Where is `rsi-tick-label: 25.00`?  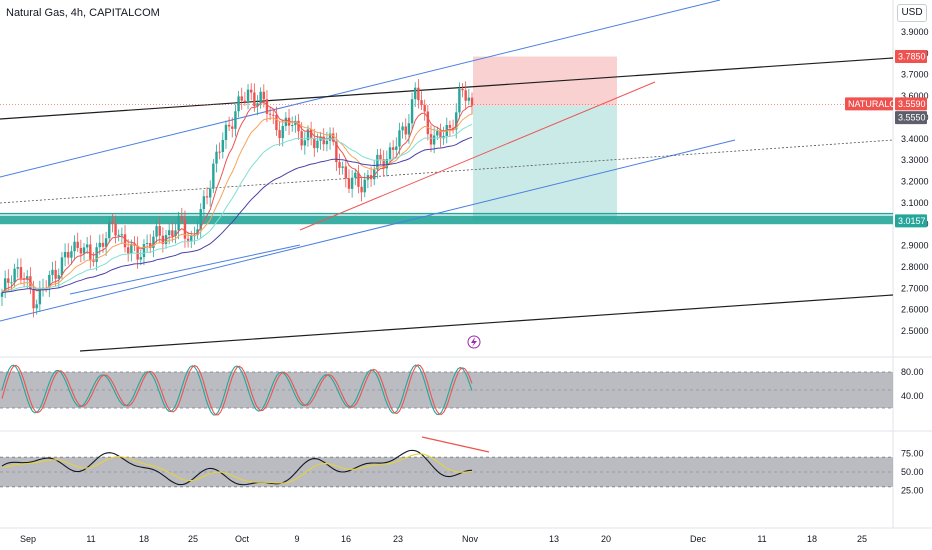
rsi-tick-label: 25.00 is located at coordinates (912, 491).